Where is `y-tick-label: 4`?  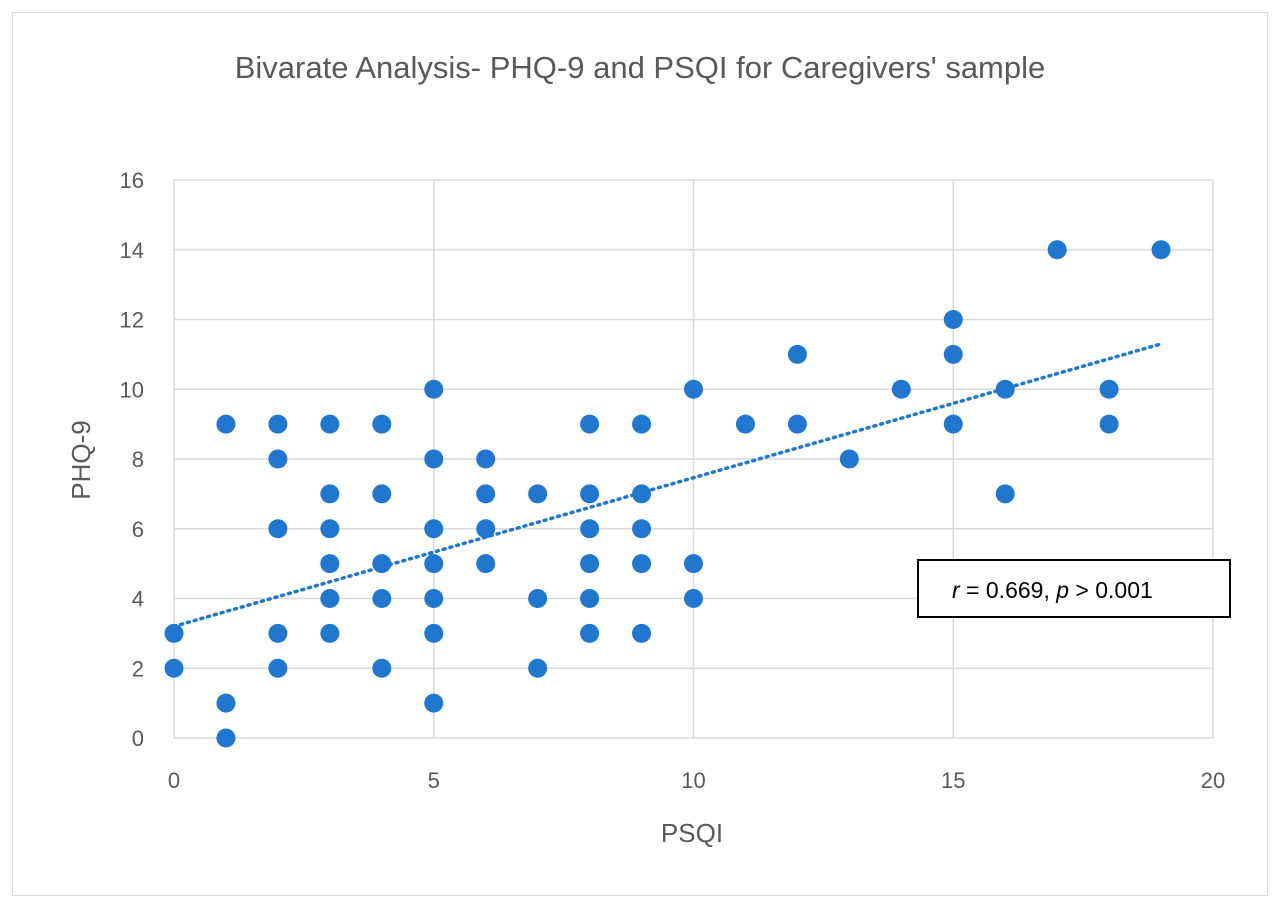 y-tick-label: 4 is located at coordinates (138, 599).